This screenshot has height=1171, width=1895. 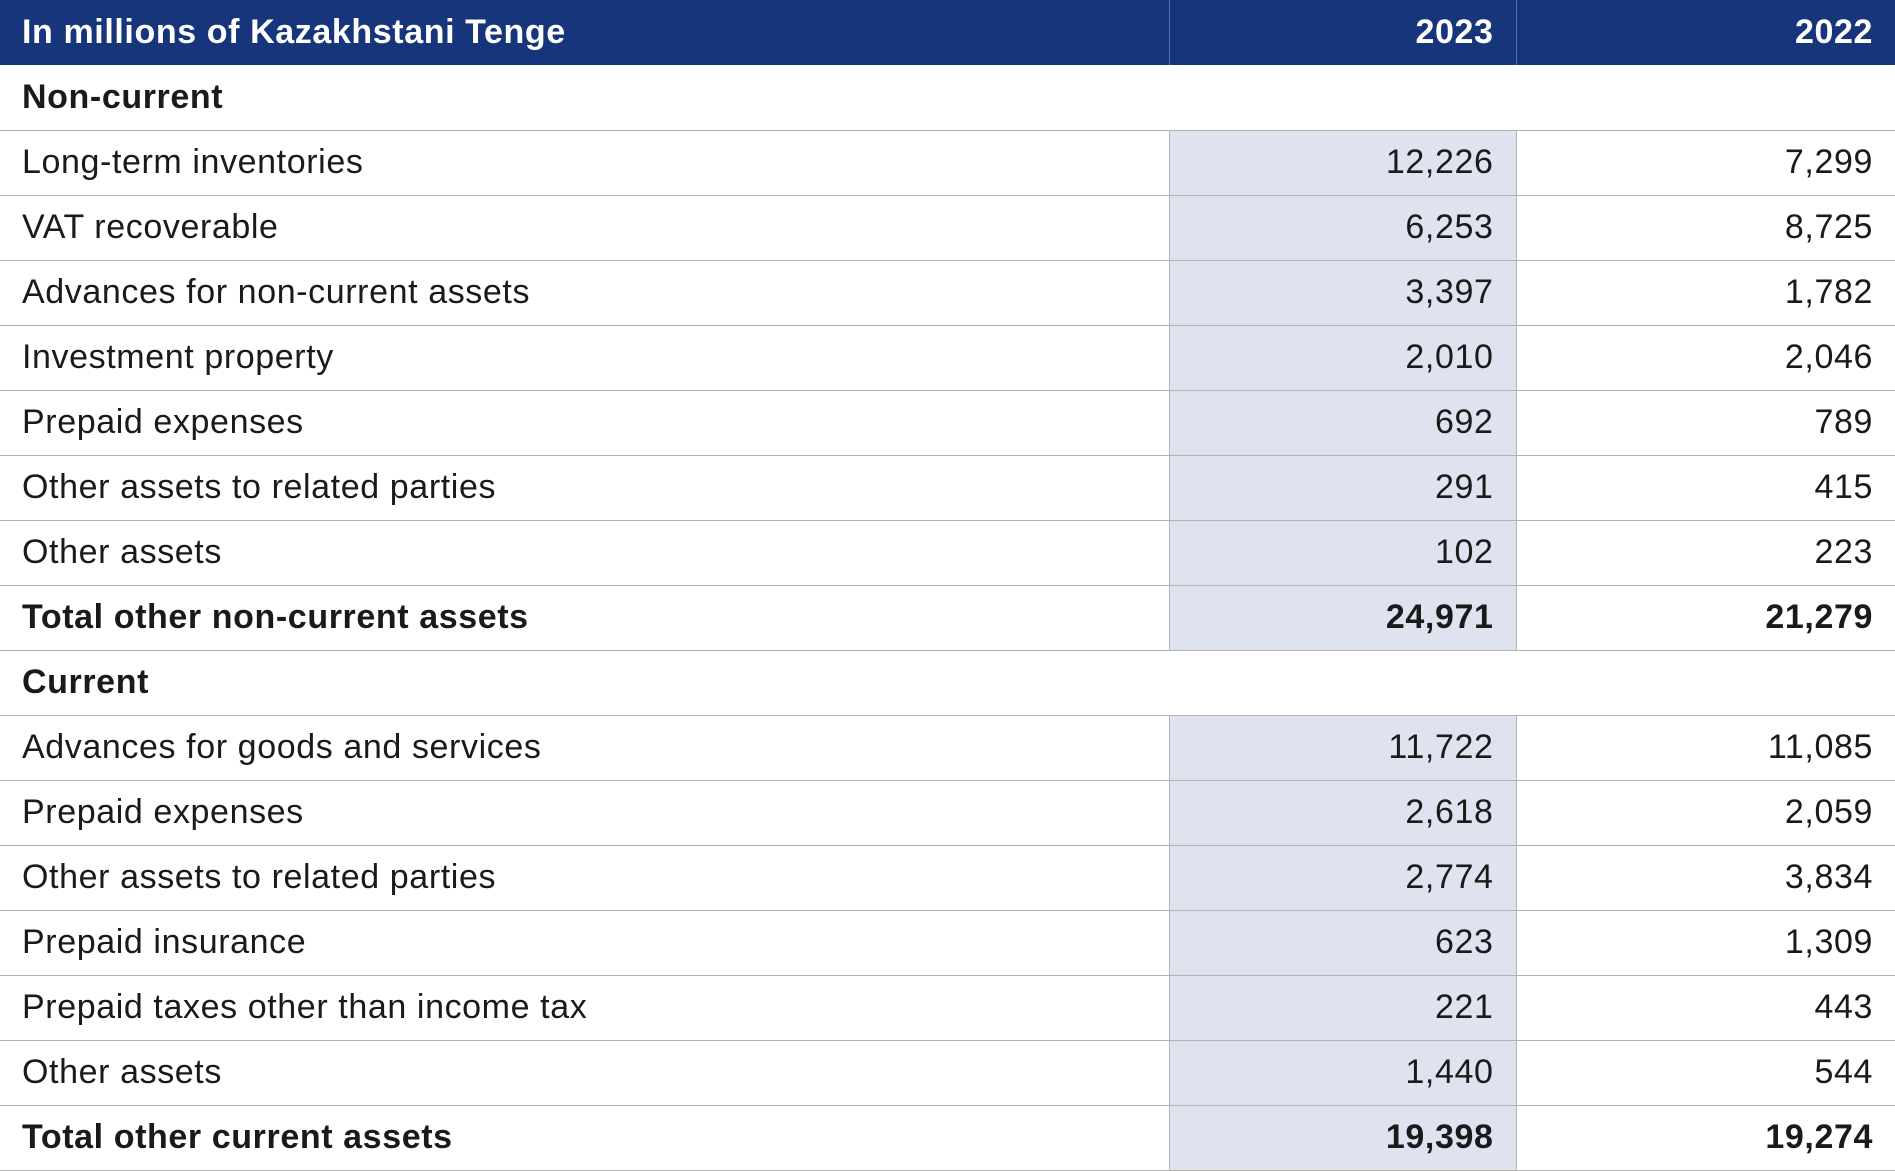 What do you see at coordinates (1705, 813) in the screenshot?
I see `value-2022: 2,059` at bounding box center [1705, 813].